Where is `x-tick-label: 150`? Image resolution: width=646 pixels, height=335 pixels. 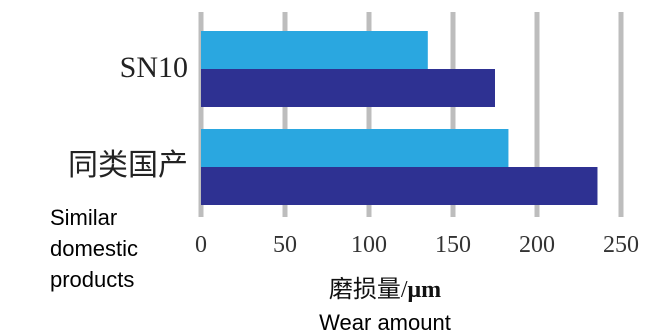 x-tick-label: 150 is located at coordinates (453, 245).